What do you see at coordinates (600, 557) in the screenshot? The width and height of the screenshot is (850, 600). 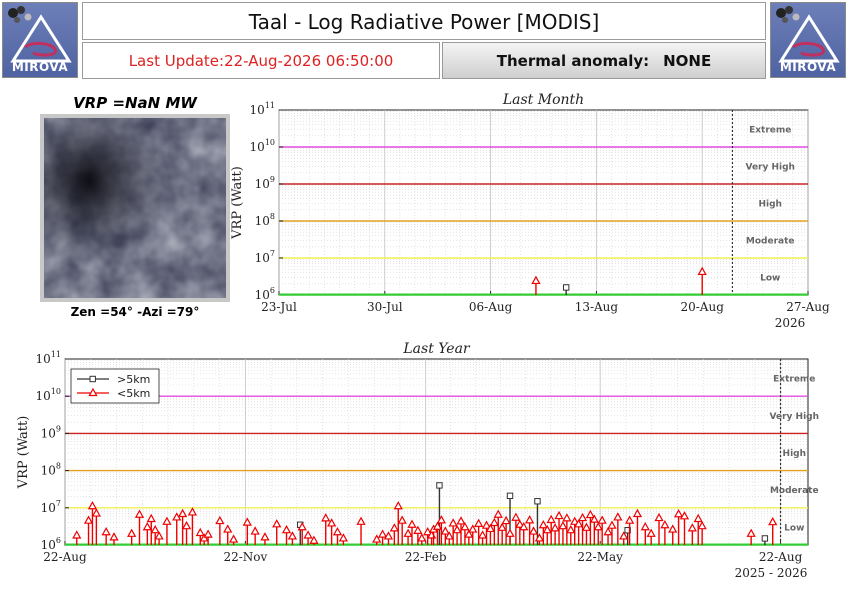 I see `x-tick-label: 22-May` at bounding box center [600, 557].